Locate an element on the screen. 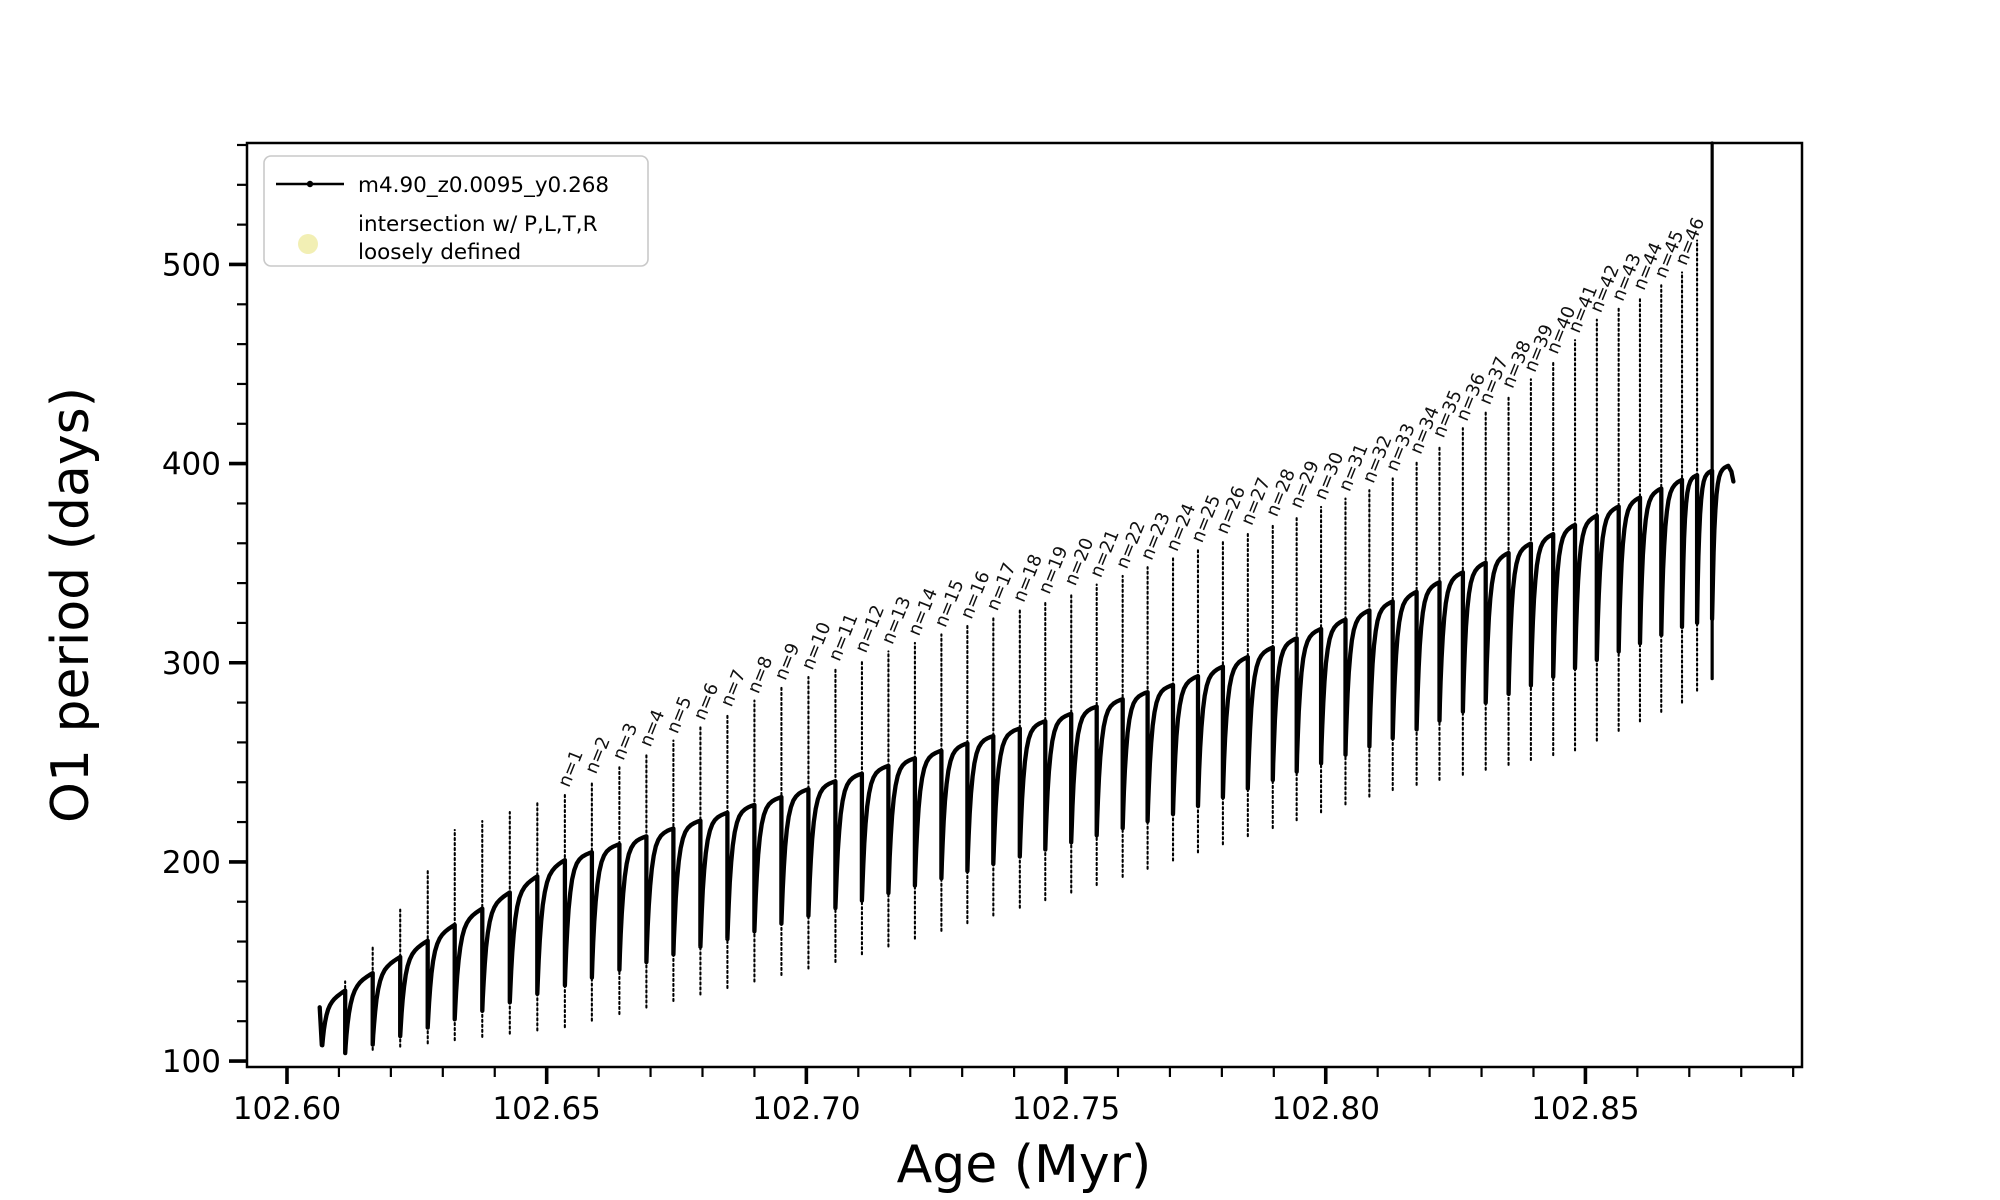 The width and height of the screenshot is (2000, 1200). legend-entry-intersection-line1: intersection w/ P,L,T,R is located at coordinates (478, 224).